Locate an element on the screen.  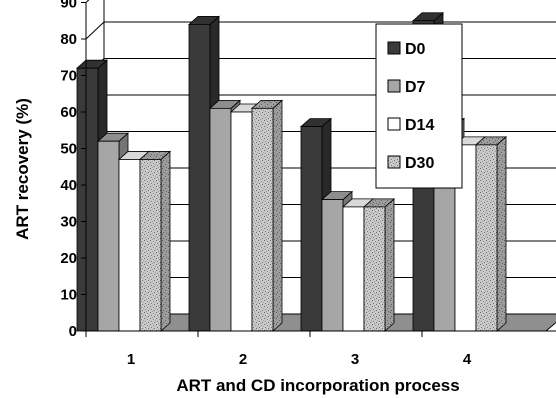
y-tick-label: 70 is located at coordinates (68, 76).